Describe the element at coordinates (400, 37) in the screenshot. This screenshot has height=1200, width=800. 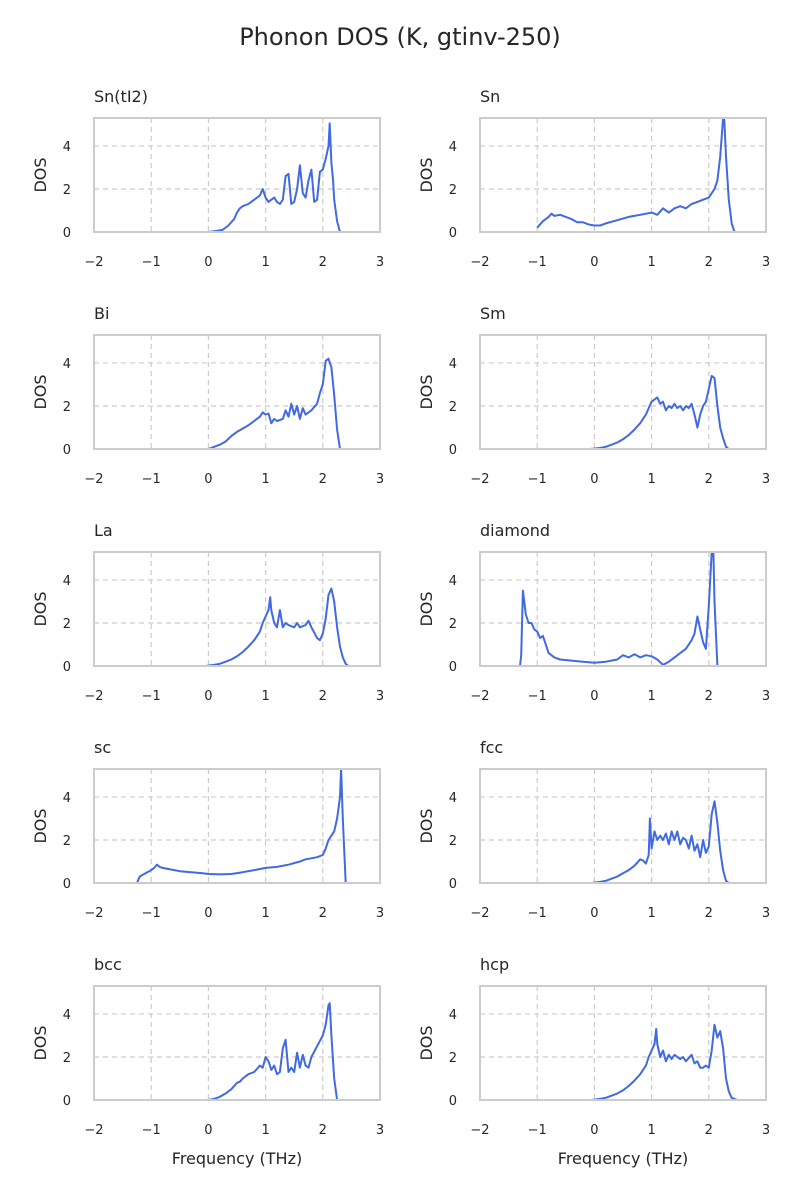
I see `figure-title: Phonon DOS (K, gtinv-250)` at that location.